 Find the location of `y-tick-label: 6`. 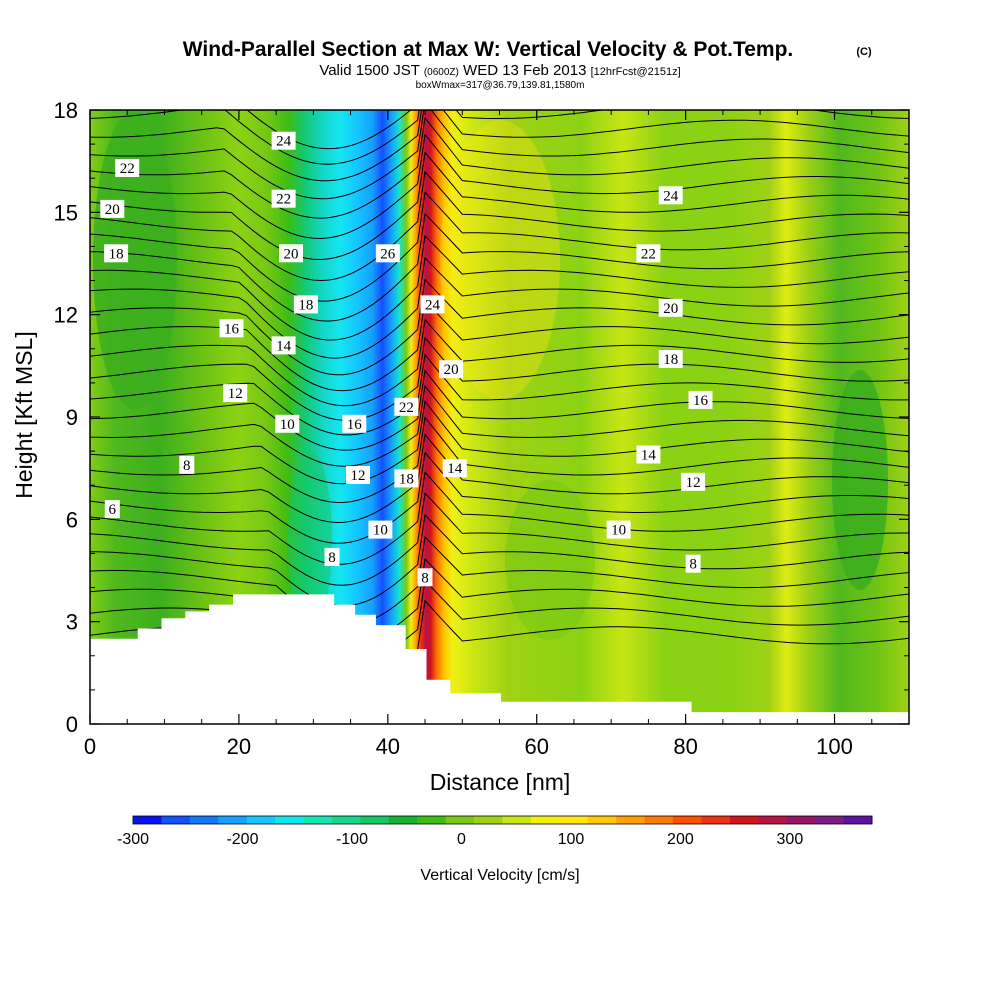

y-tick-label: 6 is located at coordinates (72, 519).